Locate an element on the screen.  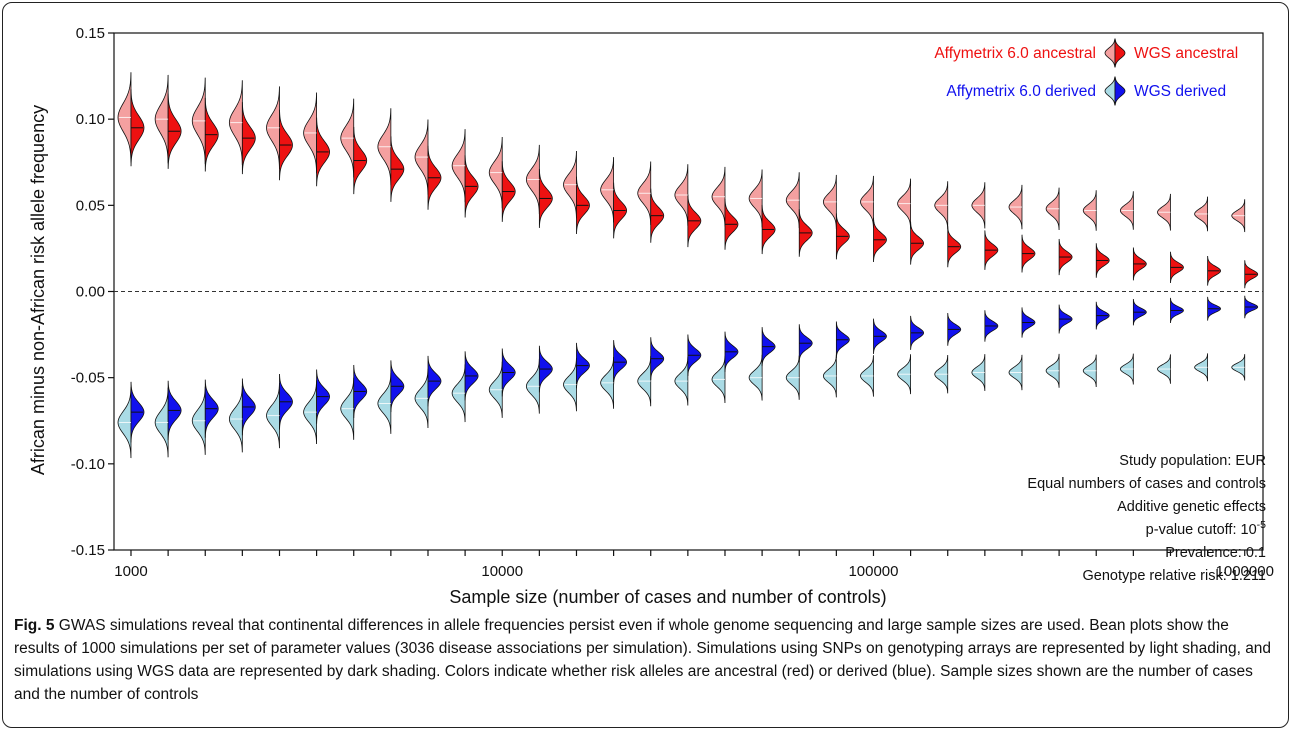
legend-wgs-ancestral-label: WGS ancestral is located at coordinates (1186, 53).